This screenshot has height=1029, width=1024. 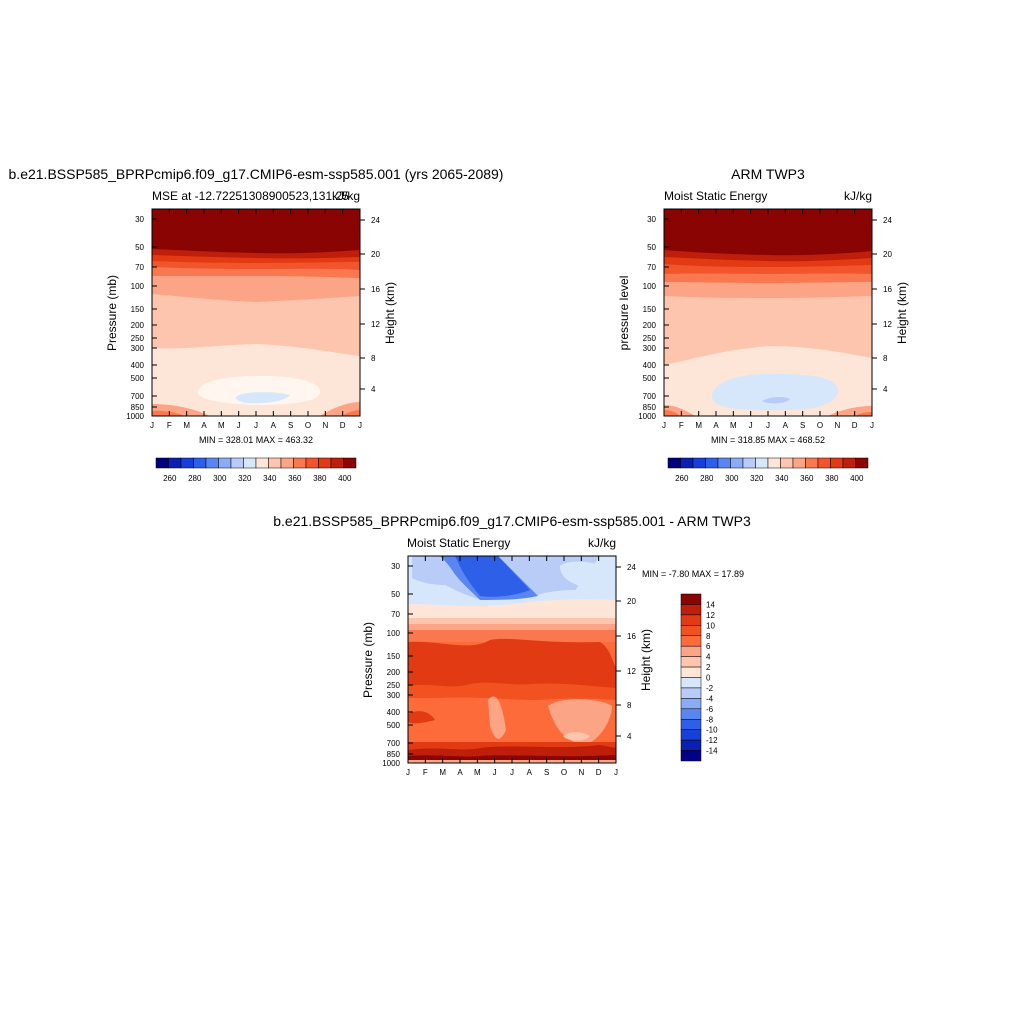 What do you see at coordinates (458, 543) in the screenshot?
I see `panel-diff-left-label: Moist Static Energy` at bounding box center [458, 543].